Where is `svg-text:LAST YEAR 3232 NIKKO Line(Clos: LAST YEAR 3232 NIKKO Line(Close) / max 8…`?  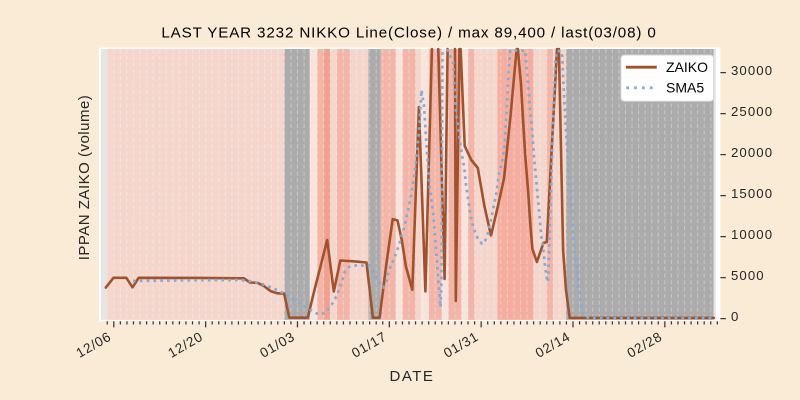
svg-text:LAST YEAR 3232 NIKKO Line(Clos: LAST YEAR 3232 NIKKO Line(Close) / max 8… is located at coordinates (408, 33).